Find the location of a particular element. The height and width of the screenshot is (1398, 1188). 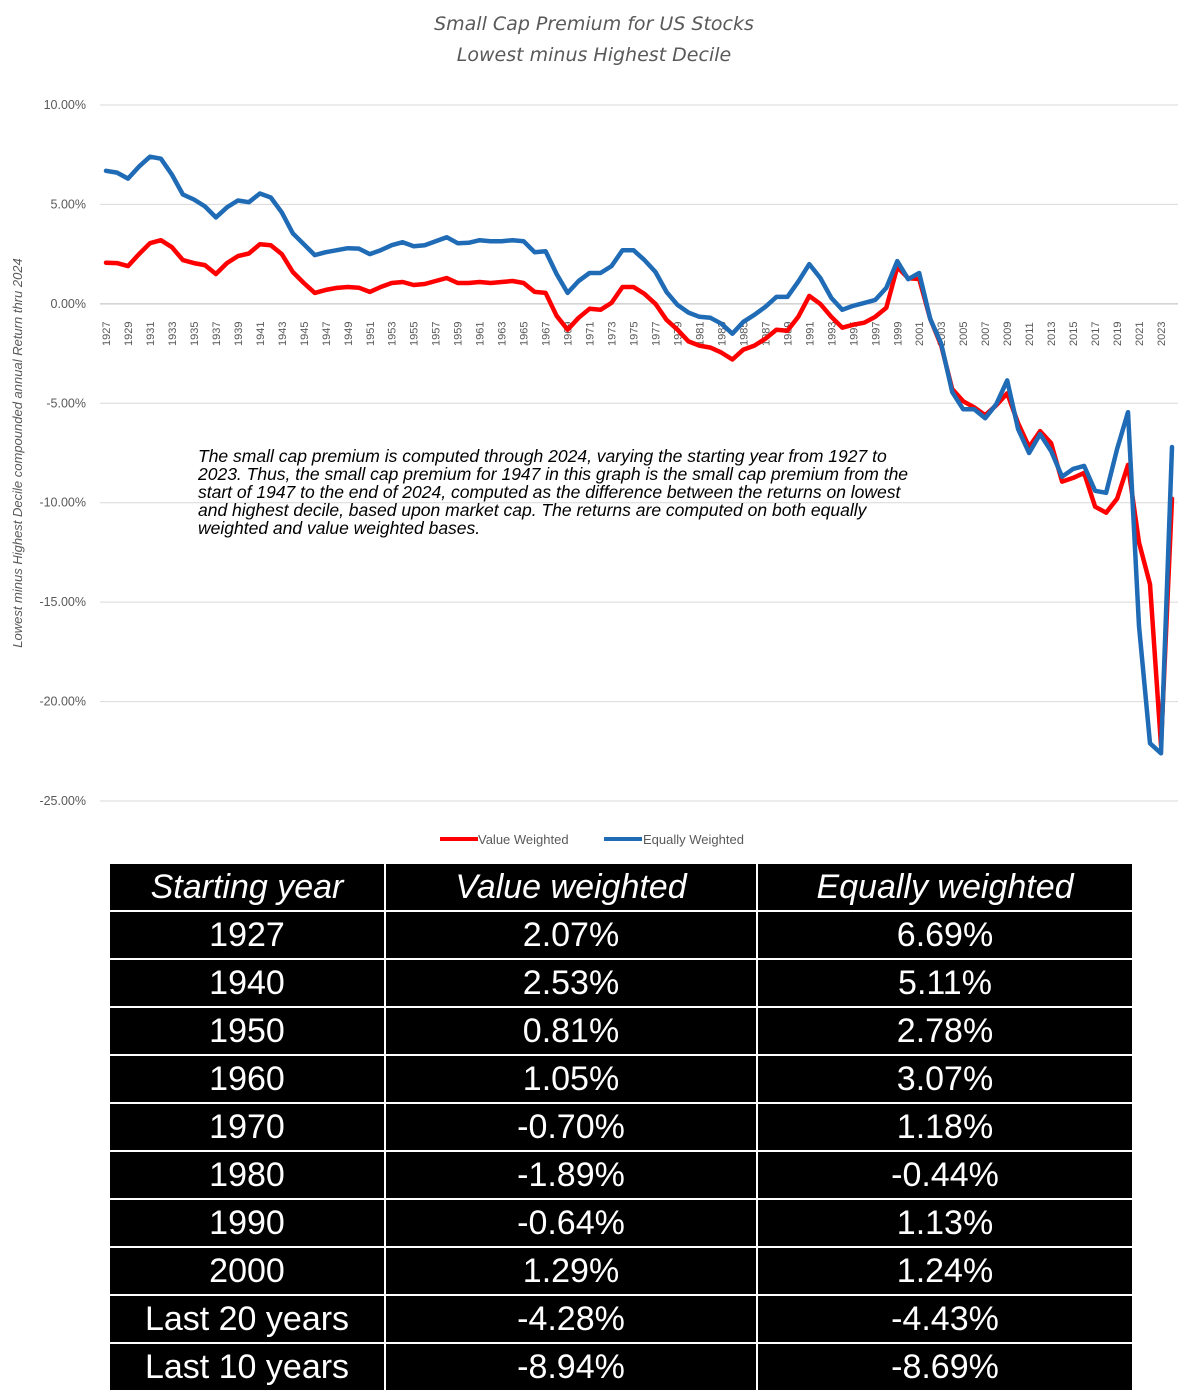

legend-label-equally-weighted: Equally Weighted is located at coordinates (693, 839).